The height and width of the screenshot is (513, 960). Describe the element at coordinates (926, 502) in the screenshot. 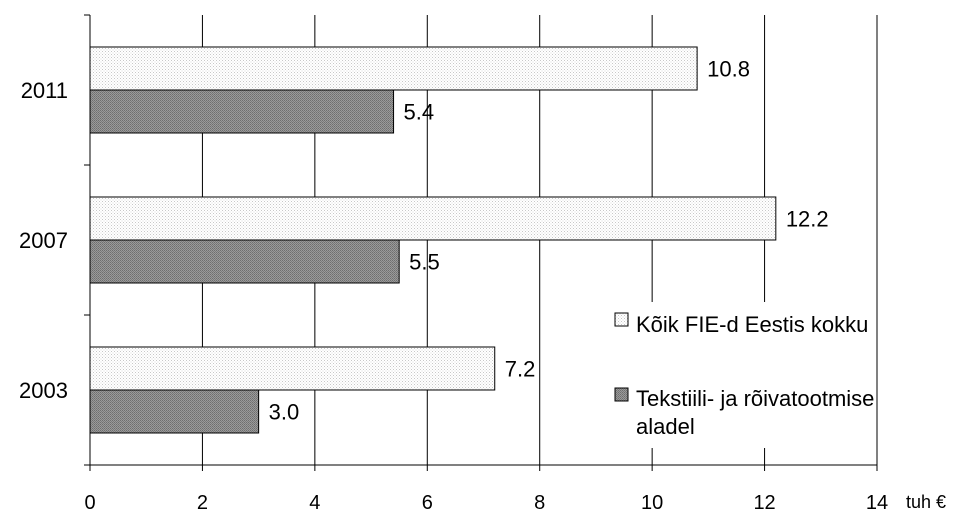

I see `x-unit-label: tuh €` at that location.